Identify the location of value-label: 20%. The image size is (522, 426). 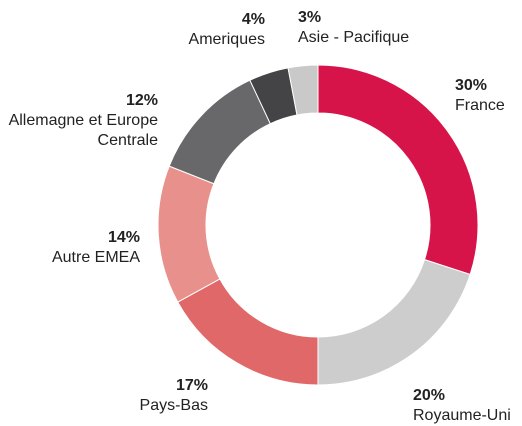
(429, 395).